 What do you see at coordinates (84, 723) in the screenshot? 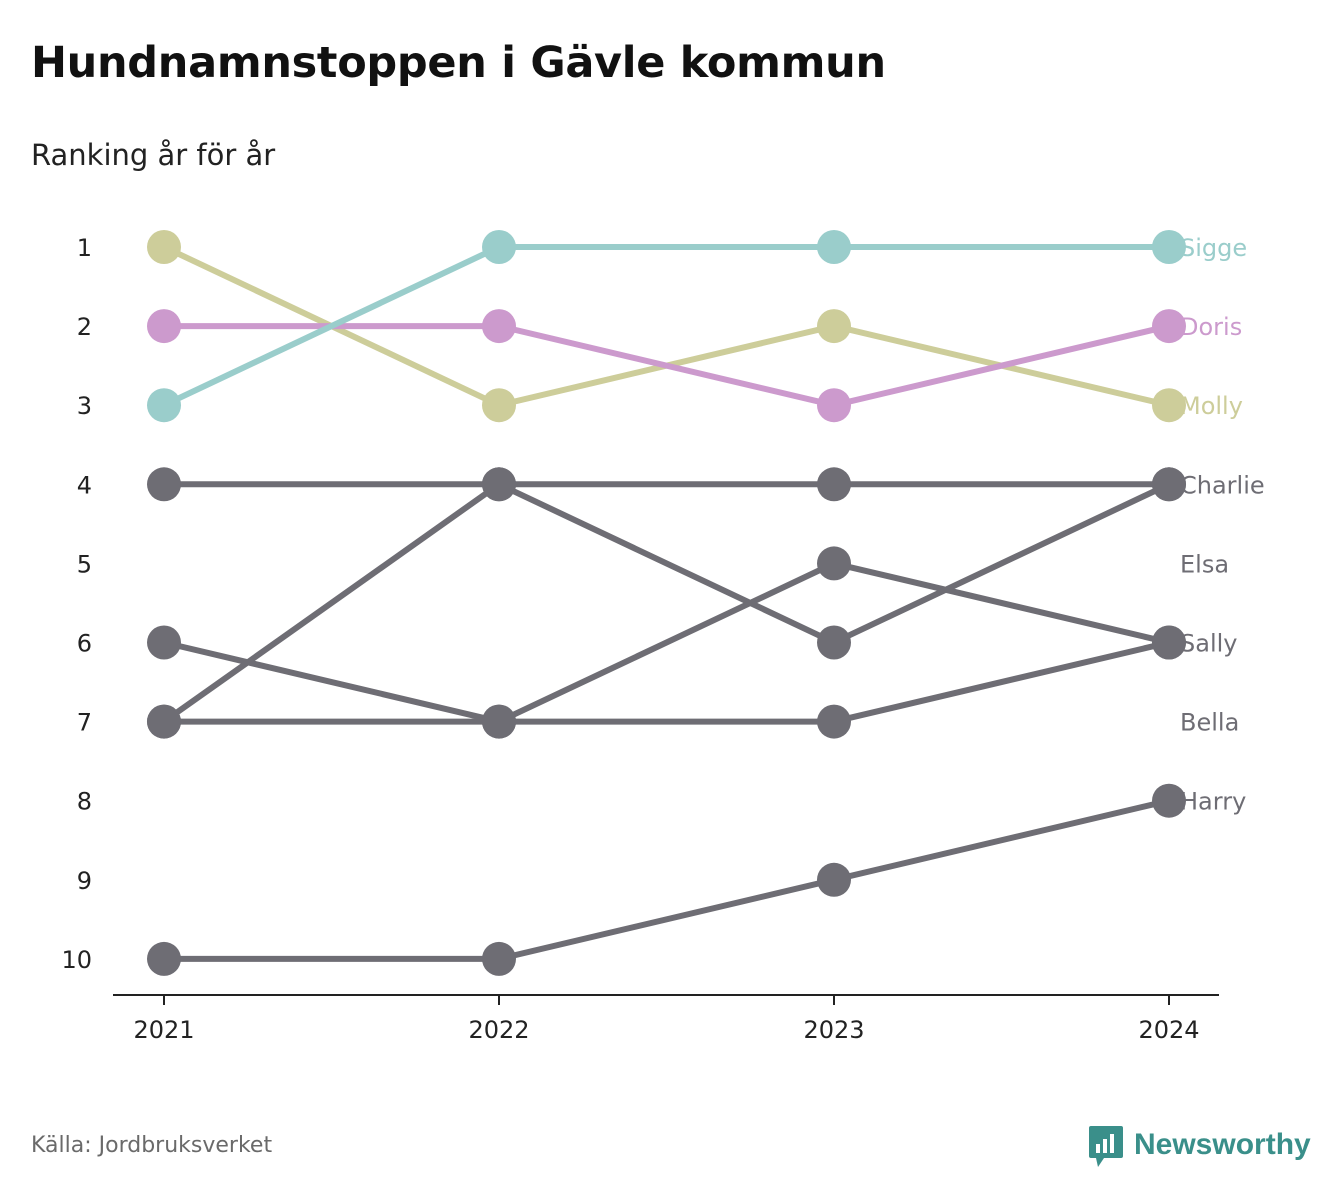
I see `y-tick-label: 7` at bounding box center [84, 723].